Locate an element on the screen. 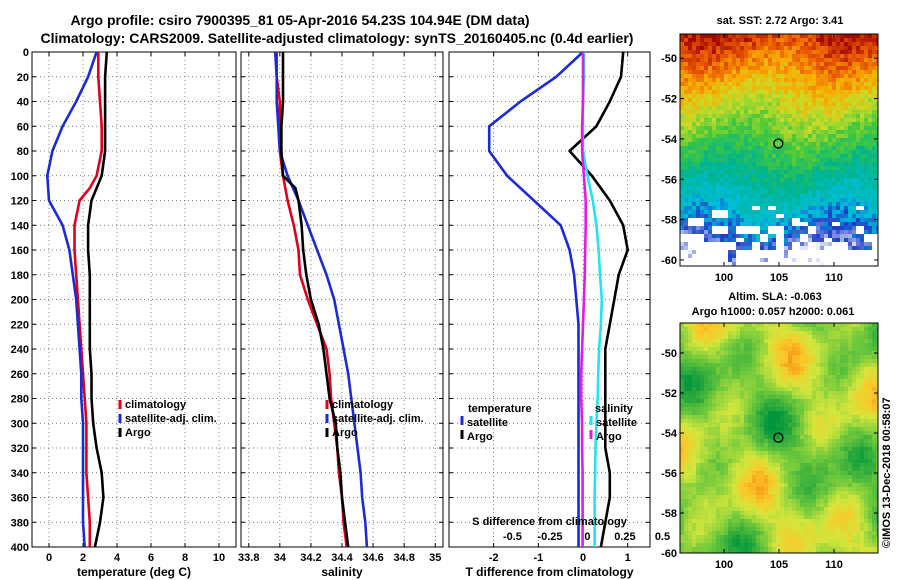 This screenshot has height=580, width=900. sst-raster is located at coordinates (779, 150).